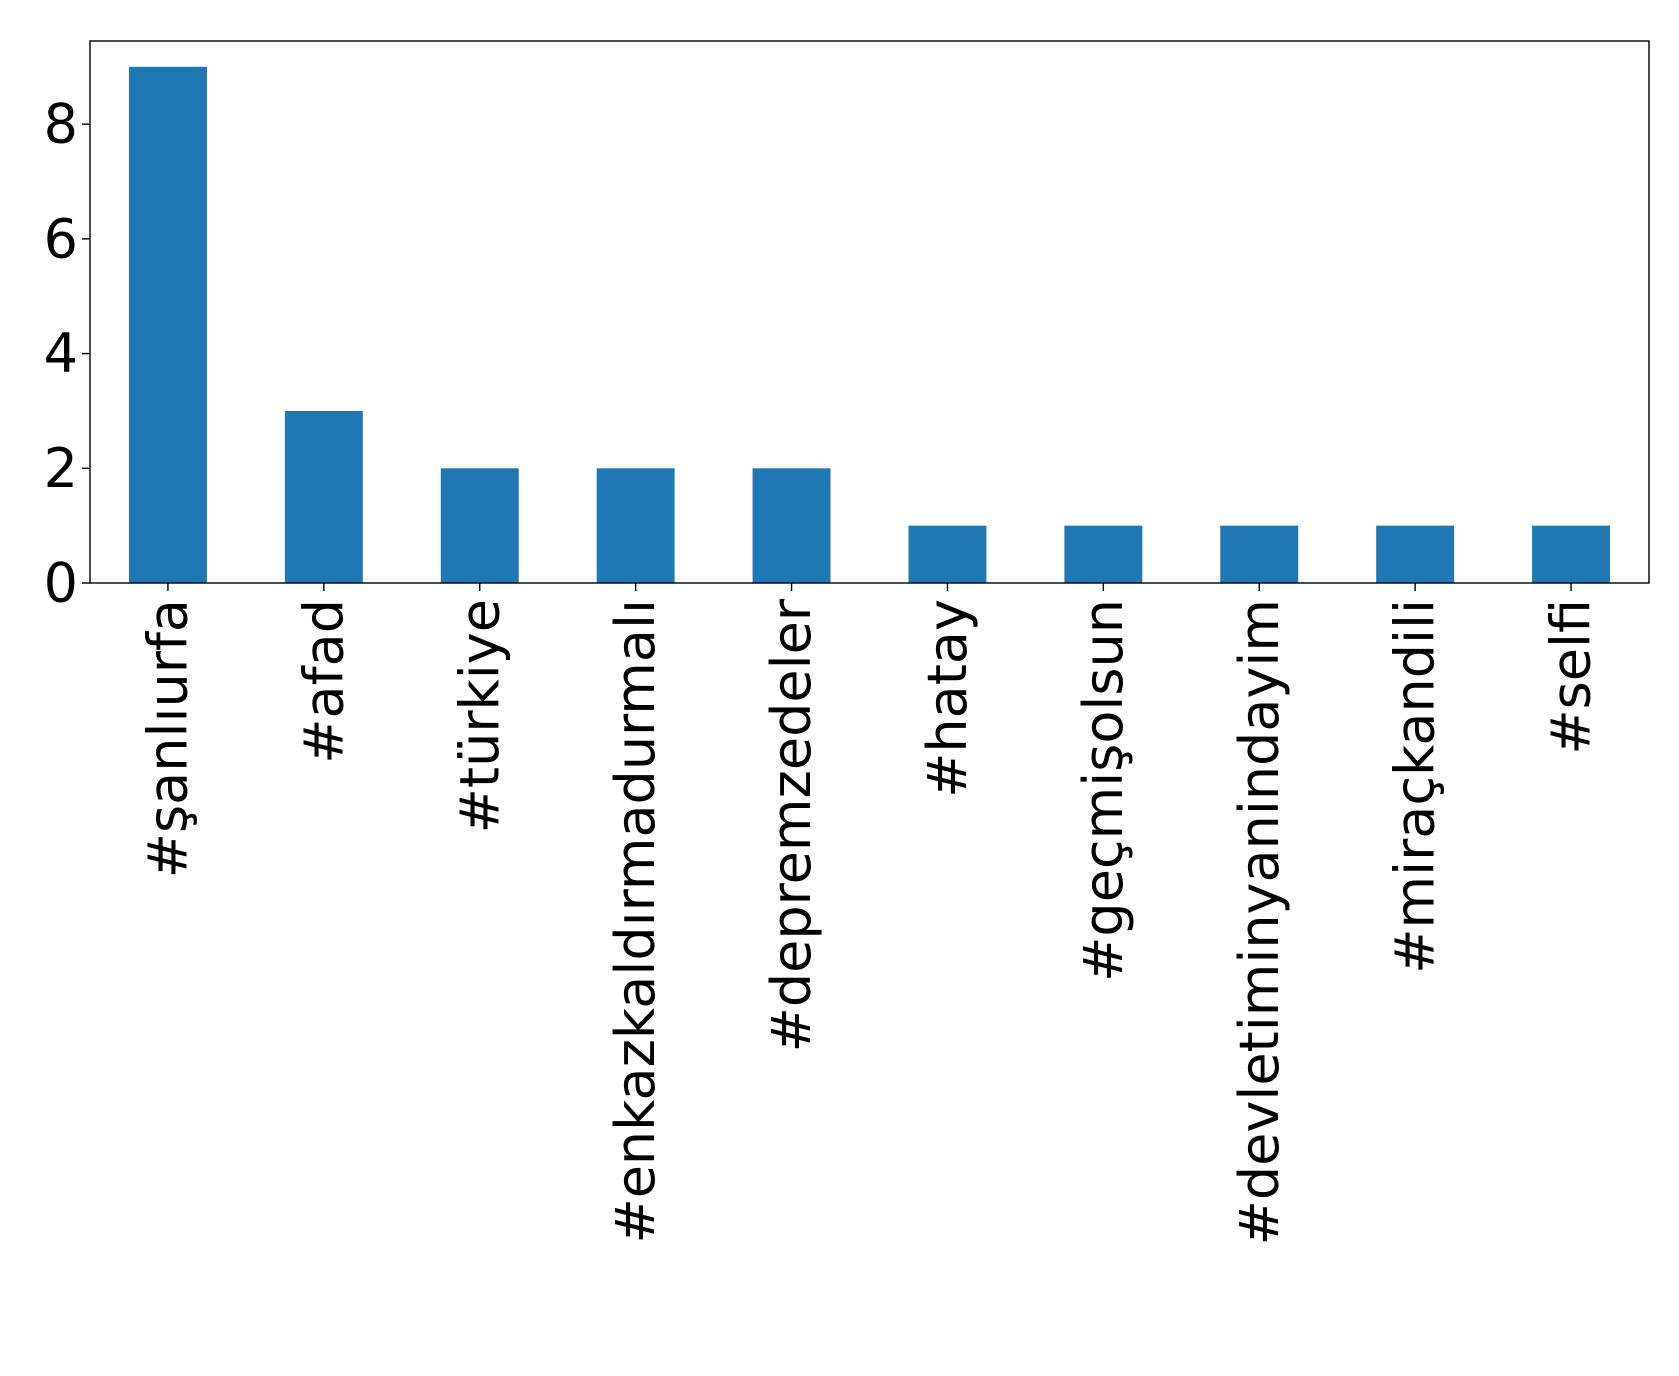 The width and height of the screenshot is (1679, 1376). What do you see at coordinates (1103, 790) in the screenshot?
I see `x-tick-label-6: #geçmişolsun` at bounding box center [1103, 790].